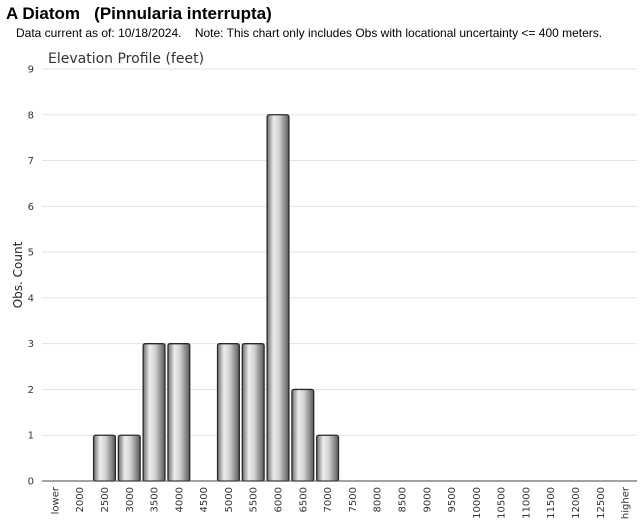 The image size is (640, 523). I want to click on y-axis-label: Obs. Count, so click(18, 274).